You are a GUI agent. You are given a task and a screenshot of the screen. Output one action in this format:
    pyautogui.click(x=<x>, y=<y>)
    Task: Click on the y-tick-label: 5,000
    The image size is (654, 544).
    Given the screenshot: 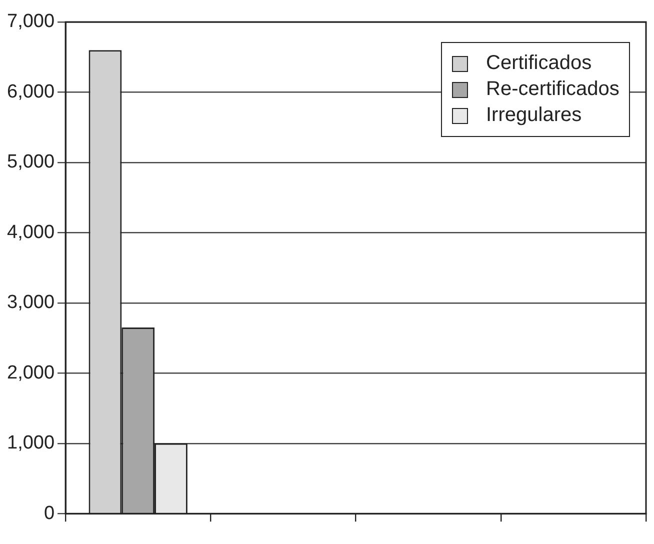 What is the action you would take?
    pyautogui.click(x=31, y=162)
    